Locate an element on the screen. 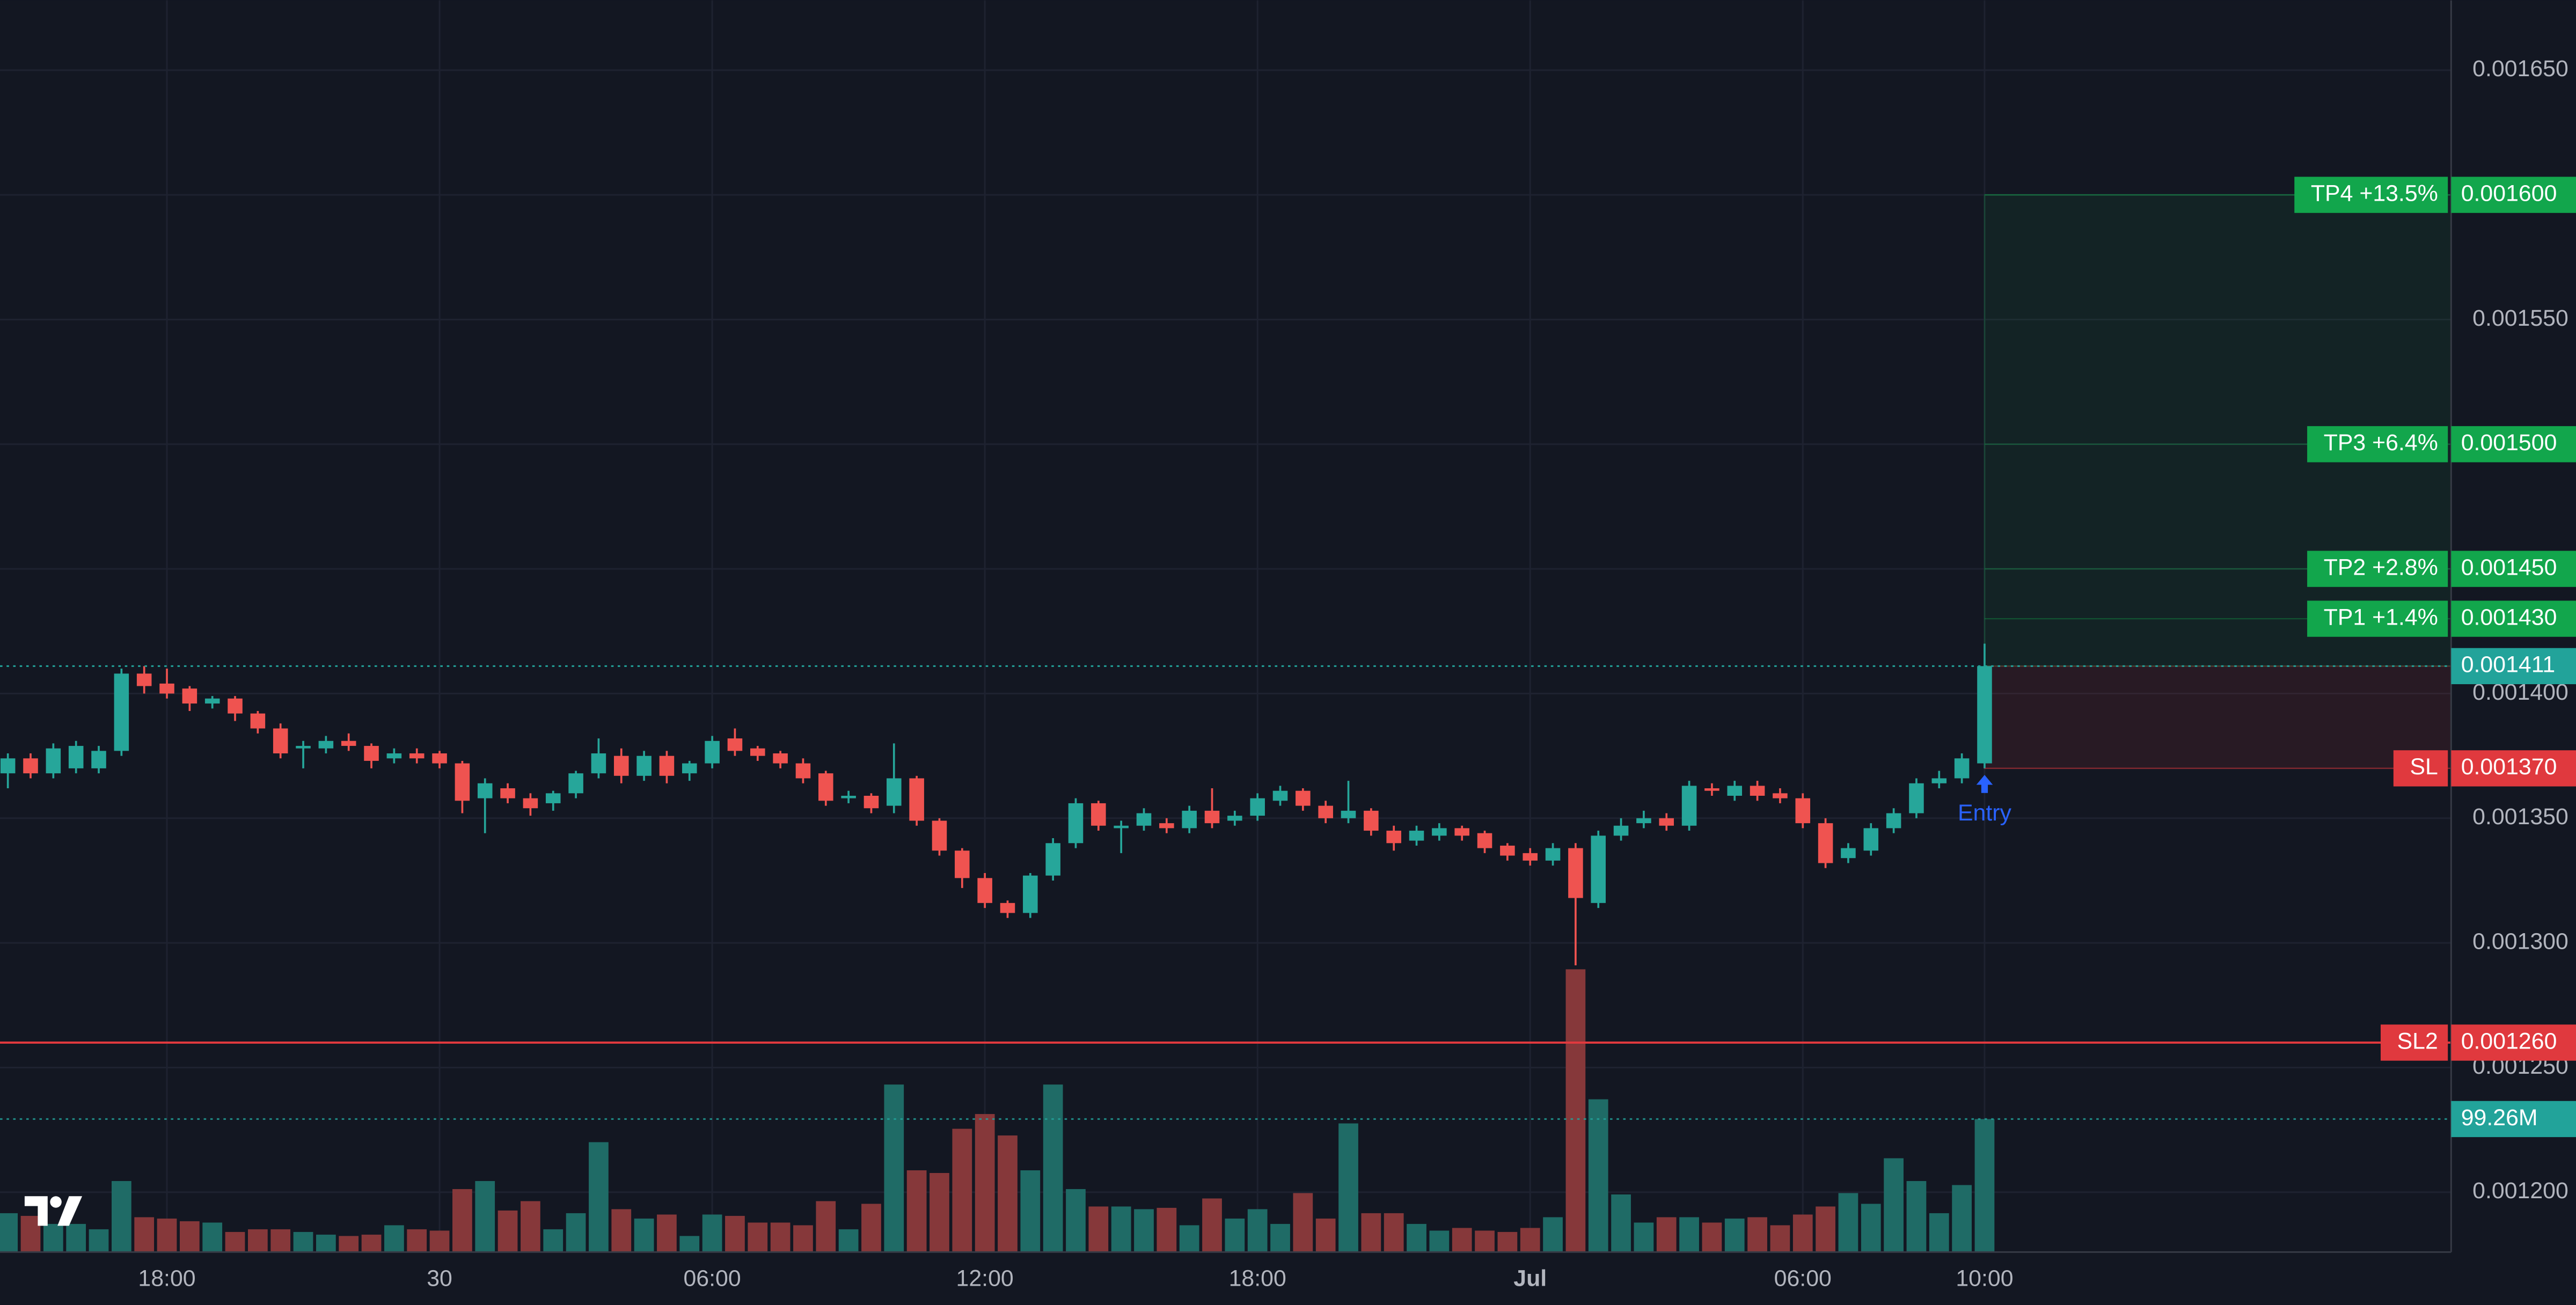 The height and width of the screenshot is (1305, 2576). y-tick-label: 0.001350 is located at coordinates (2520, 817).